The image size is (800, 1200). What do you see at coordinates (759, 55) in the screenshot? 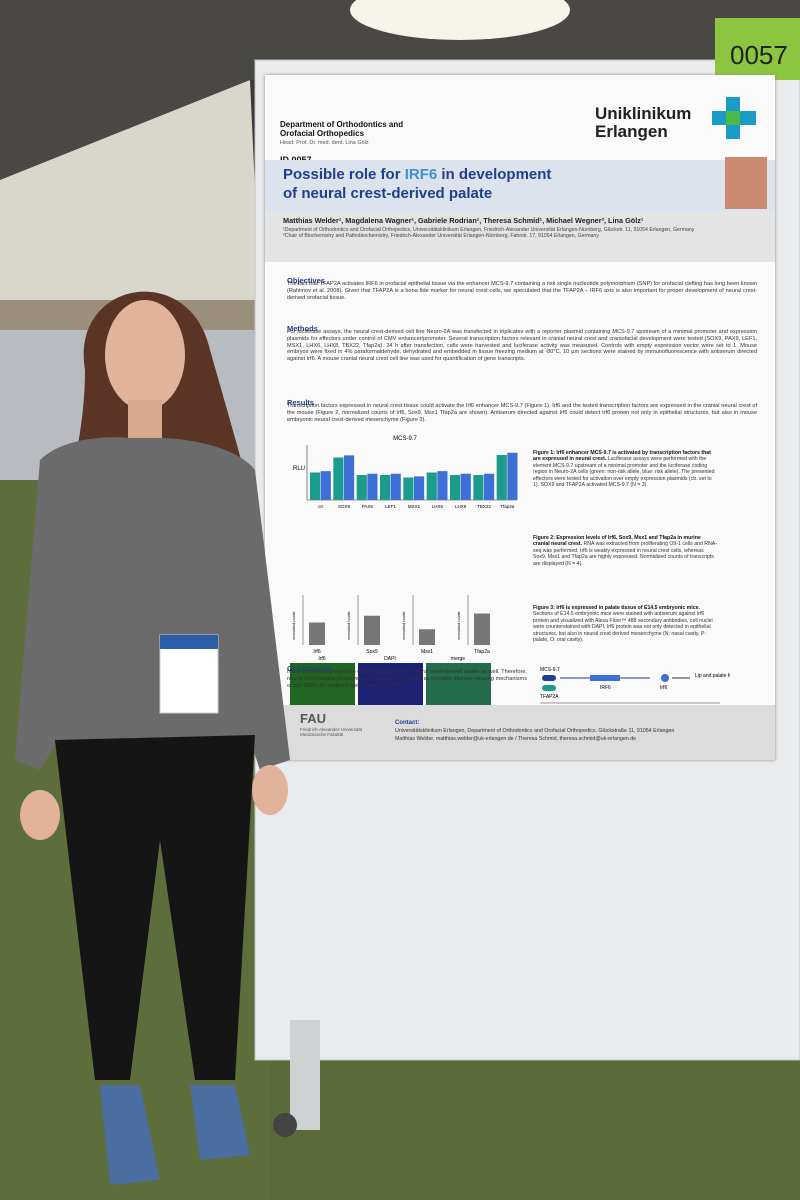
I see `board-number: 0057` at bounding box center [759, 55].